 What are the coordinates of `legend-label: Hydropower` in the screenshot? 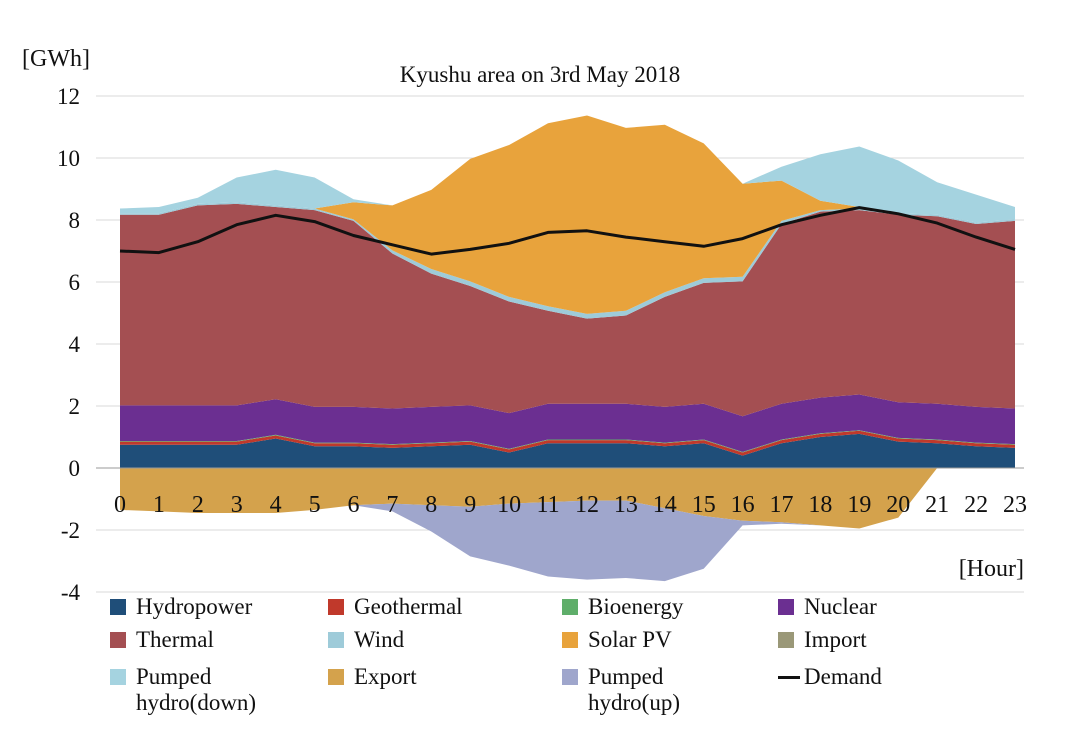 It's located at (194, 606).